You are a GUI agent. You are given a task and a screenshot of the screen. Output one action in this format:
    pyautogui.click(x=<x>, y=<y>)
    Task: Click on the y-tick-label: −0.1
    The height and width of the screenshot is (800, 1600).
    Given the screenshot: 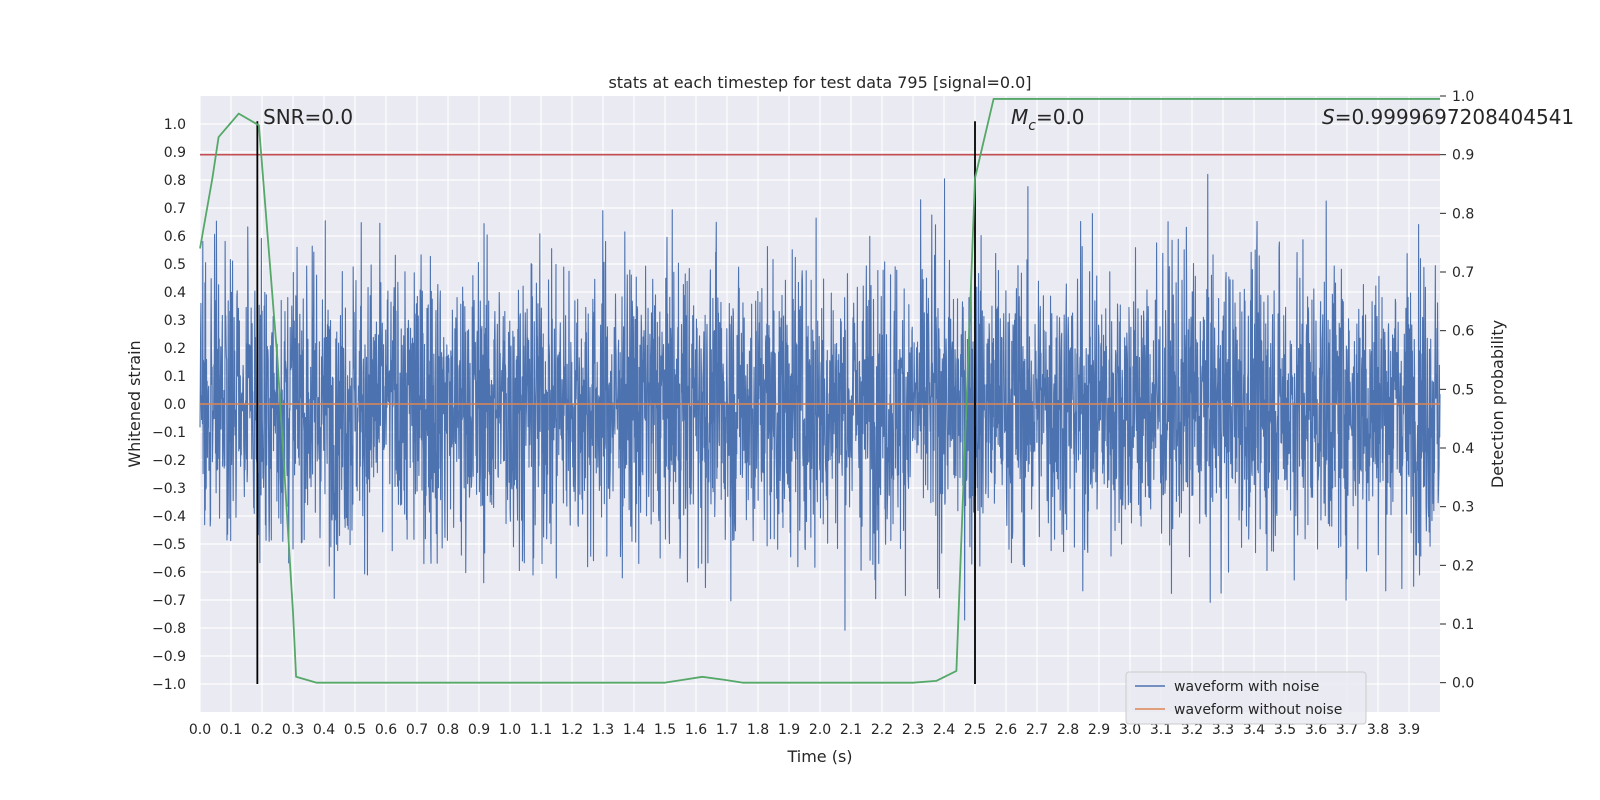 What is the action you would take?
    pyautogui.click(x=169, y=433)
    